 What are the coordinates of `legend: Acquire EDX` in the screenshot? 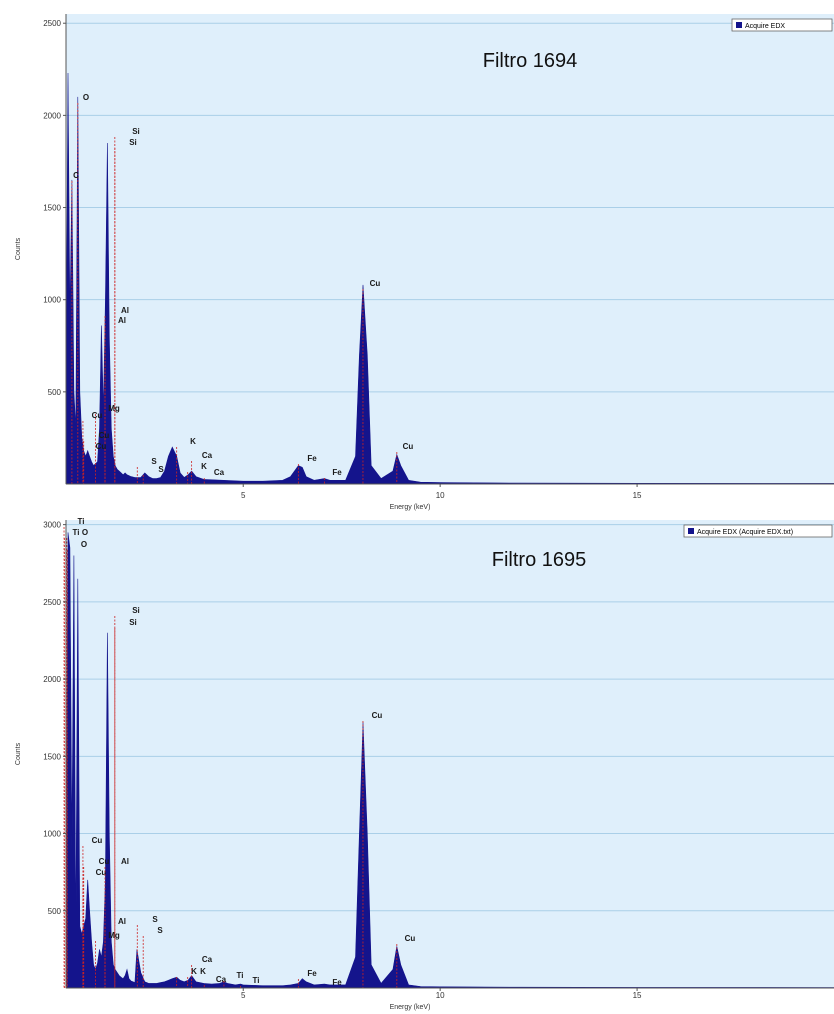 It's located at (782, 25).